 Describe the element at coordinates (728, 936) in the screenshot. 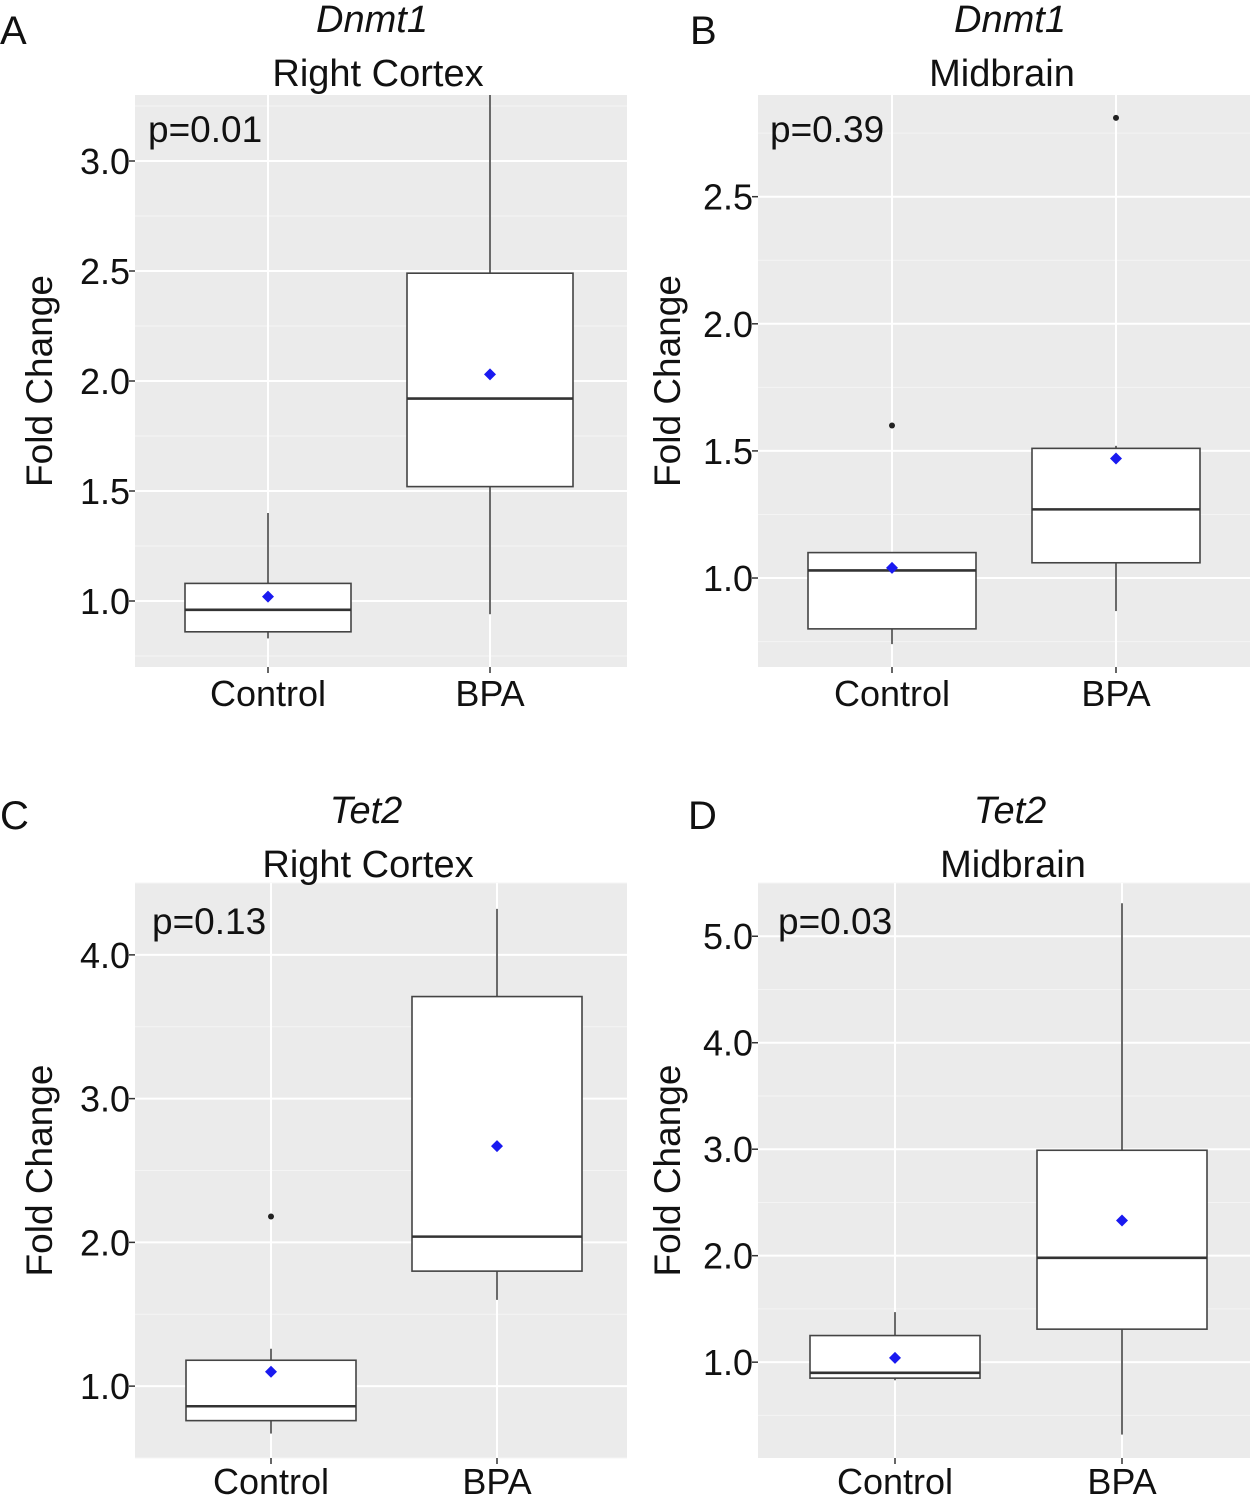

I see `y-tick-label: 5.0` at that location.